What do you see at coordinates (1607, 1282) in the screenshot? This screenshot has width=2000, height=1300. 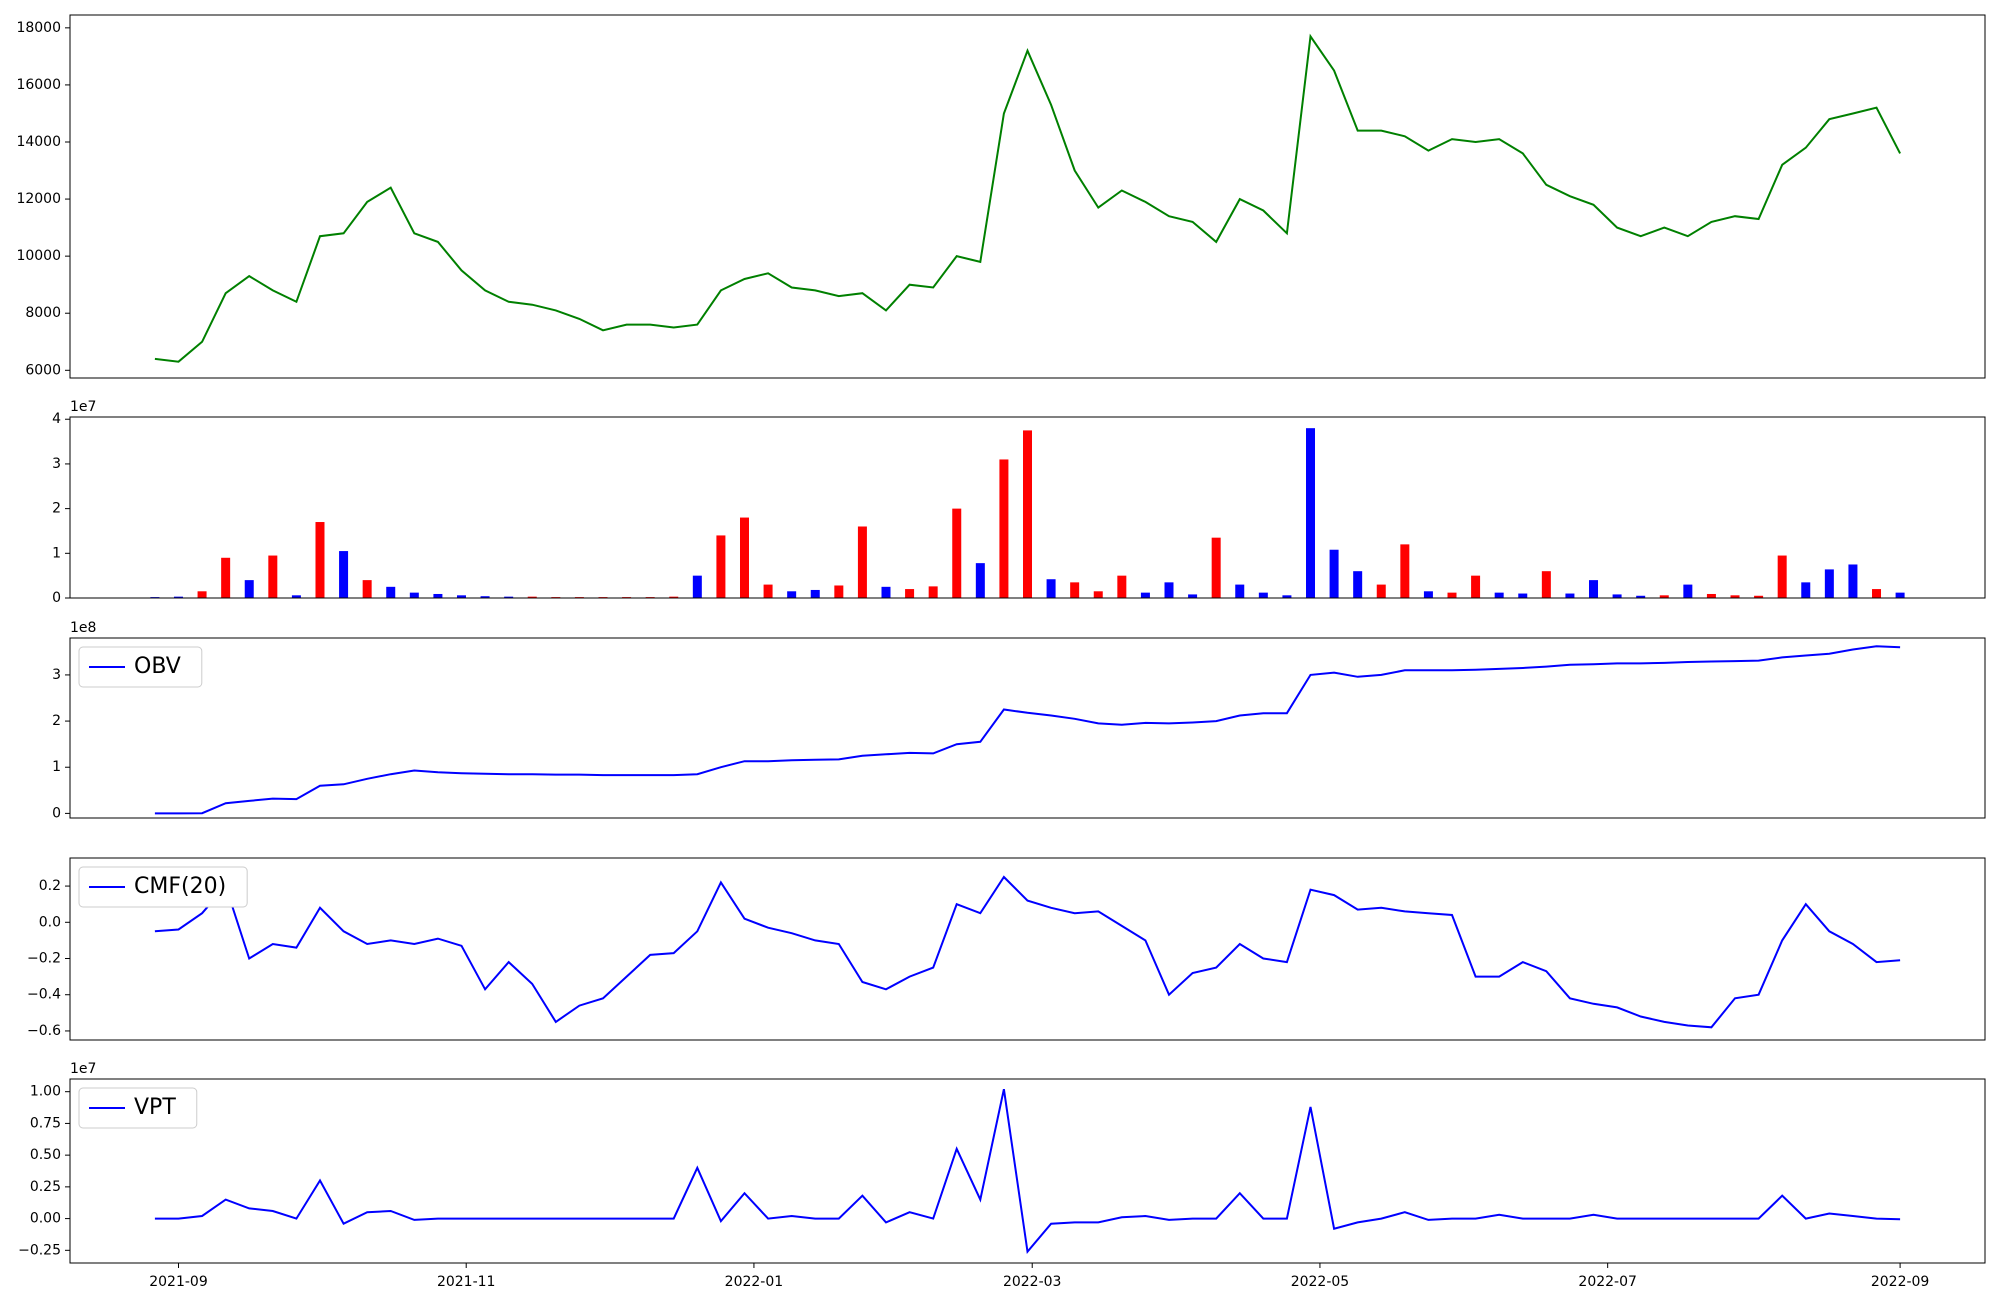 I see `x-tick-label: 2022-07` at bounding box center [1607, 1282].